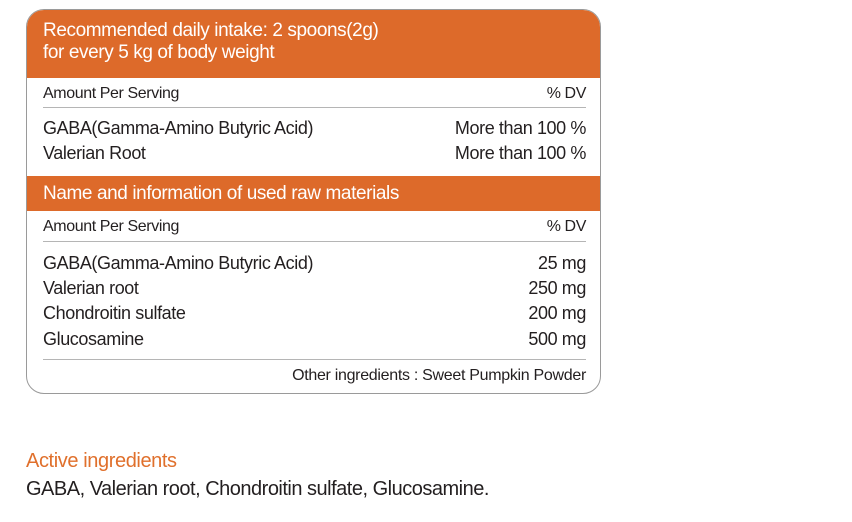 The width and height of the screenshot is (852, 522). I want to click on ingredient-value: 500 mg, so click(557, 339).